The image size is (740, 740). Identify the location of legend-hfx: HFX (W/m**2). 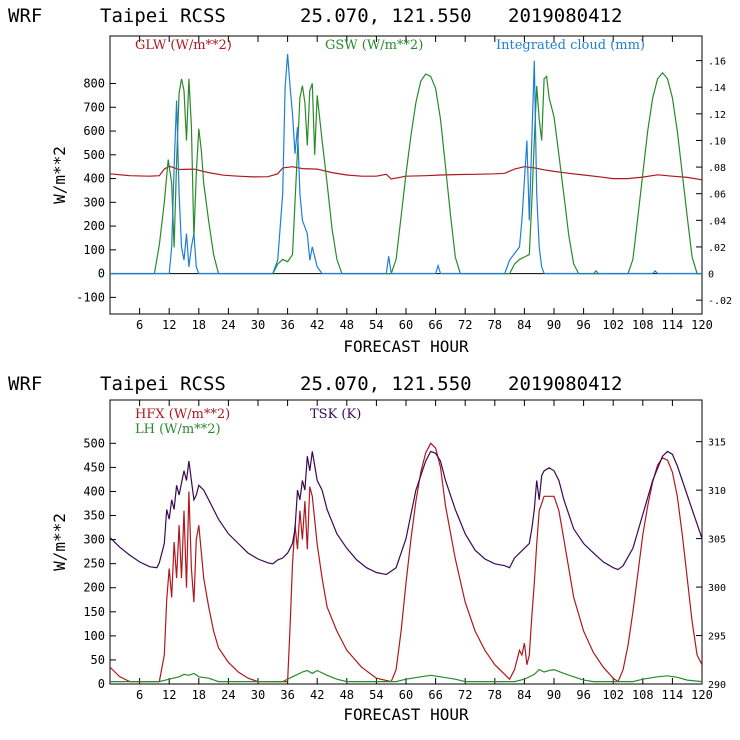
(182, 414).